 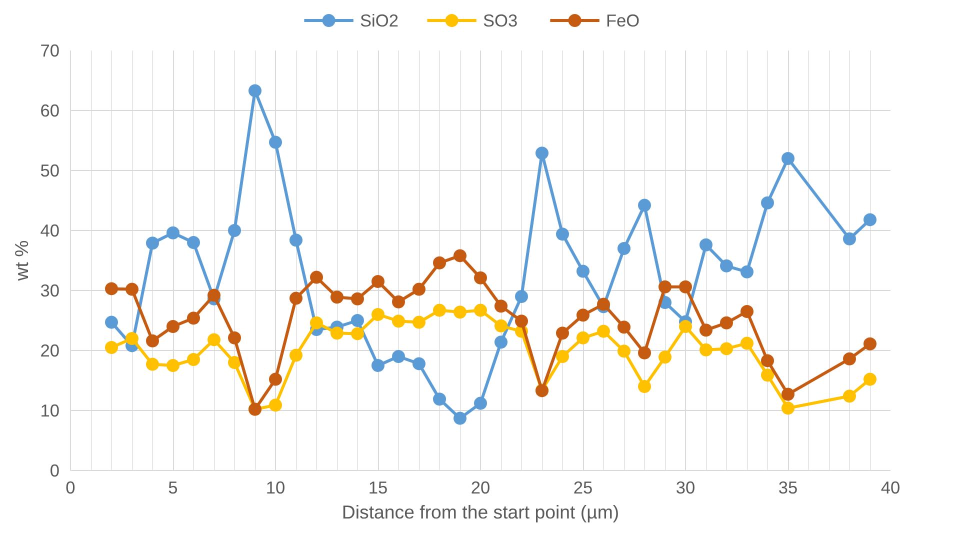 I want to click on legend-label: FeO, so click(x=623, y=20).